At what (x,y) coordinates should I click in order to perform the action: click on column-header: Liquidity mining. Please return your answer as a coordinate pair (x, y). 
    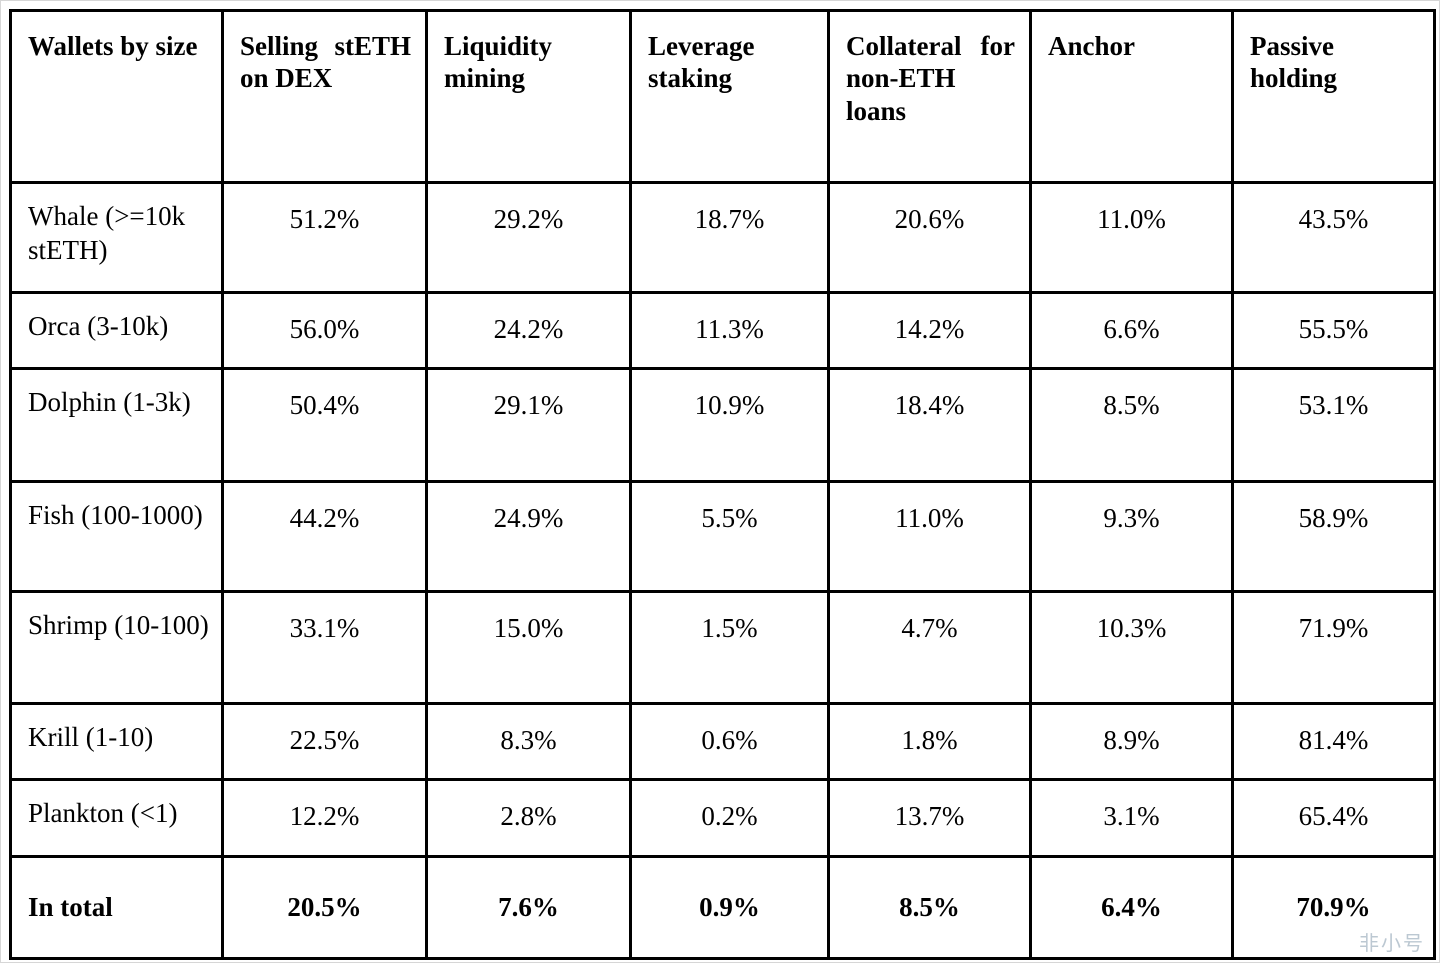
    Looking at the image, I should click on (528, 96).